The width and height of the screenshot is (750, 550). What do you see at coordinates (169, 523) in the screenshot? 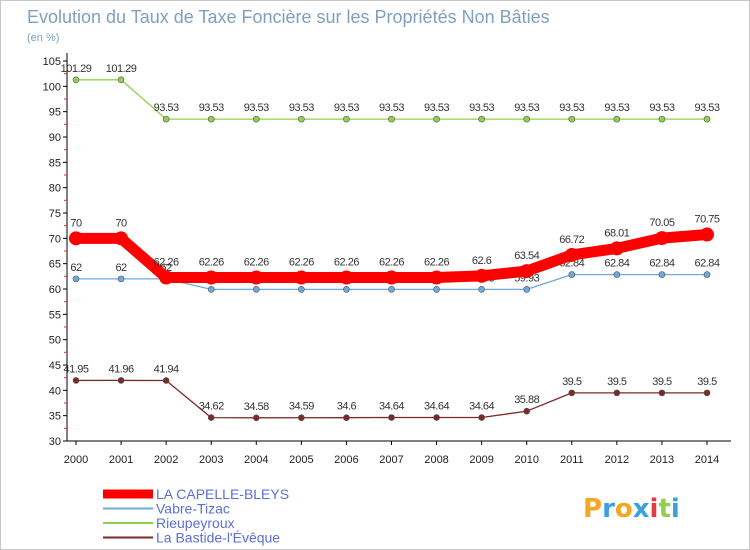
I see `legend-item-rieupeyroux: Rieupeyroux` at bounding box center [169, 523].